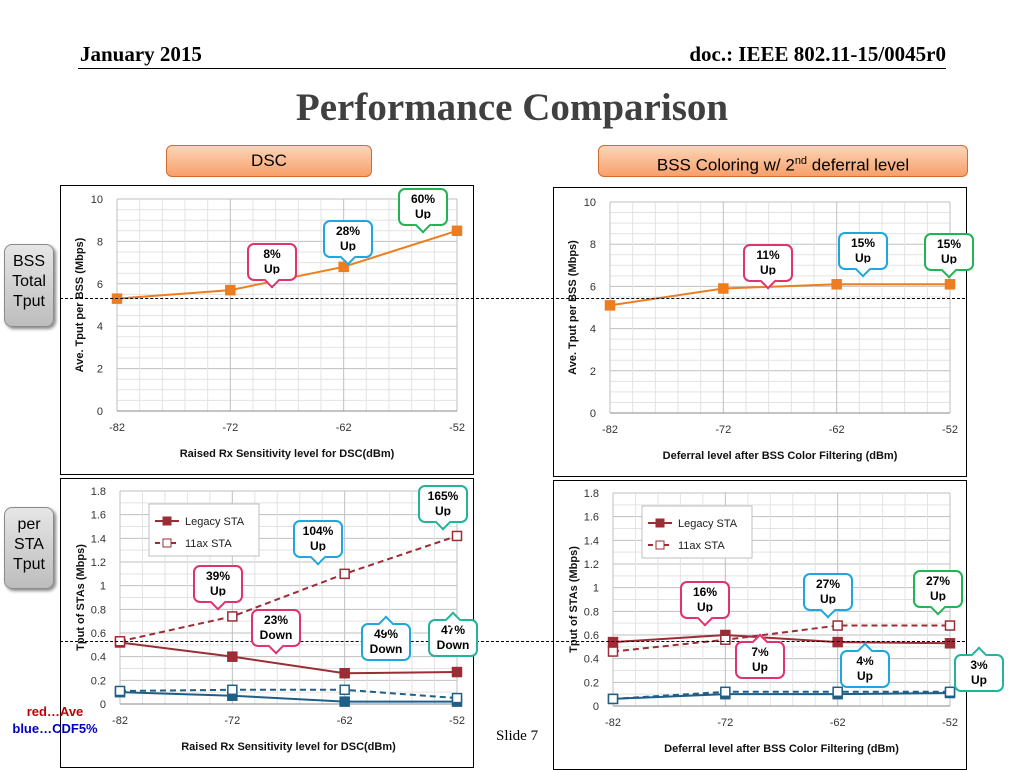  What do you see at coordinates (81, 597) in the screenshot?
I see `y-axis-title: Tput of STAs (Mbps)` at bounding box center [81, 597].